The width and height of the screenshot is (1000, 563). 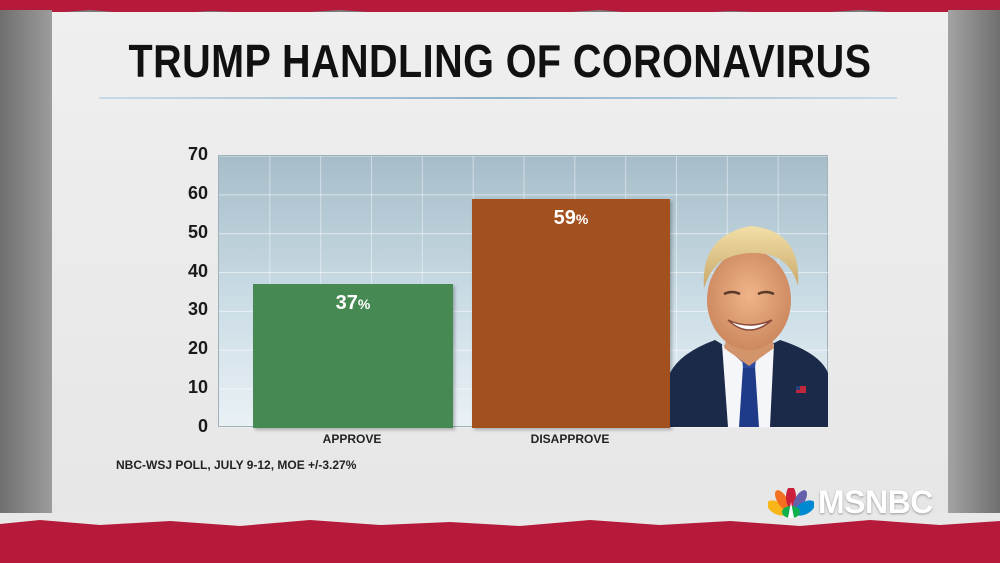 I want to click on msnbc-logo: MSNBC, so click(x=850, y=502).